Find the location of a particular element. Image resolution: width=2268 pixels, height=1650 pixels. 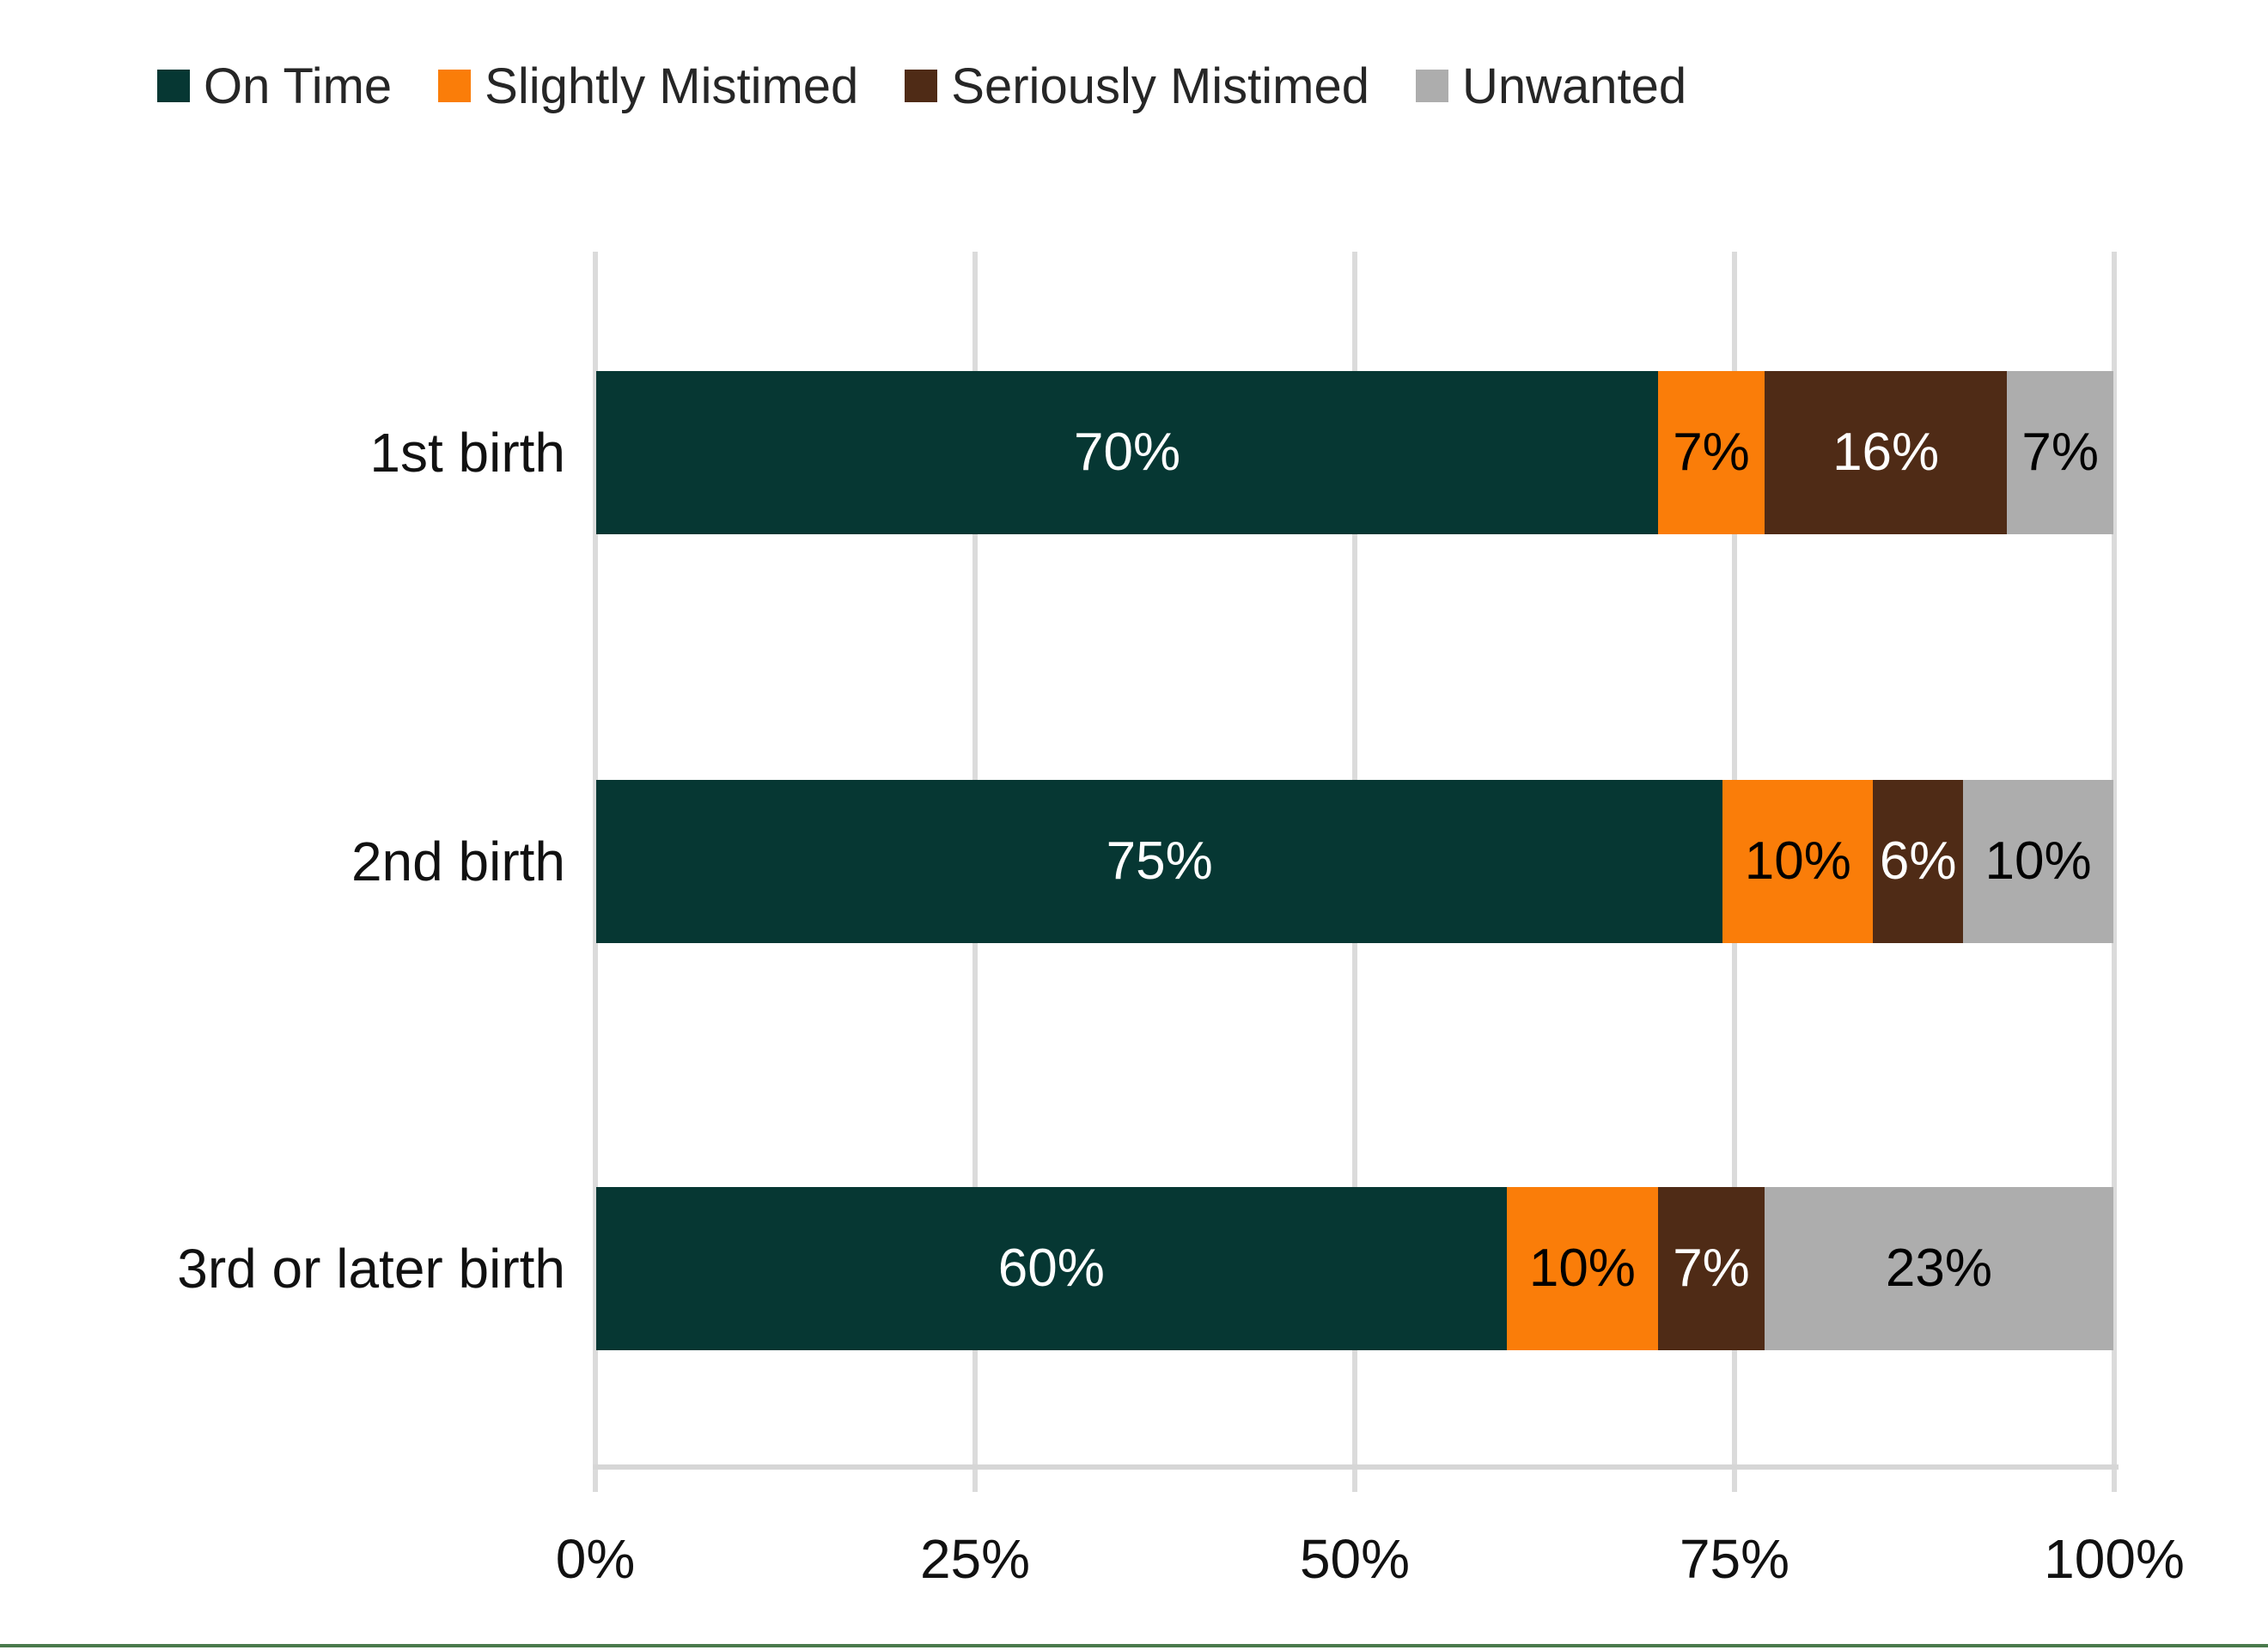

bar-row: 70% 7% 16% 7% is located at coordinates (1355, 453).